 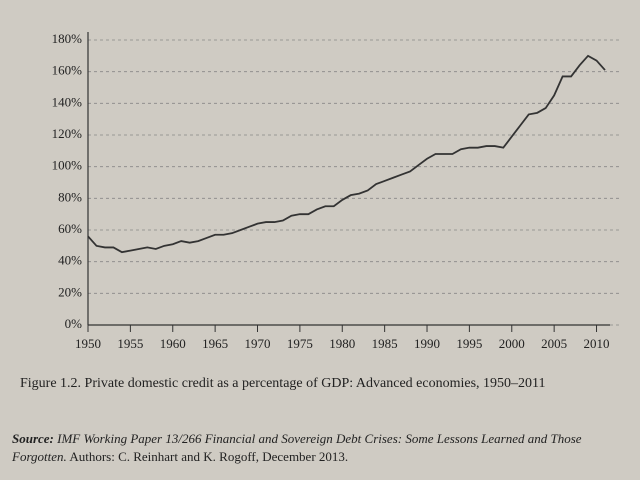 I want to click on y-tick-label: 0%, so click(x=74, y=323).